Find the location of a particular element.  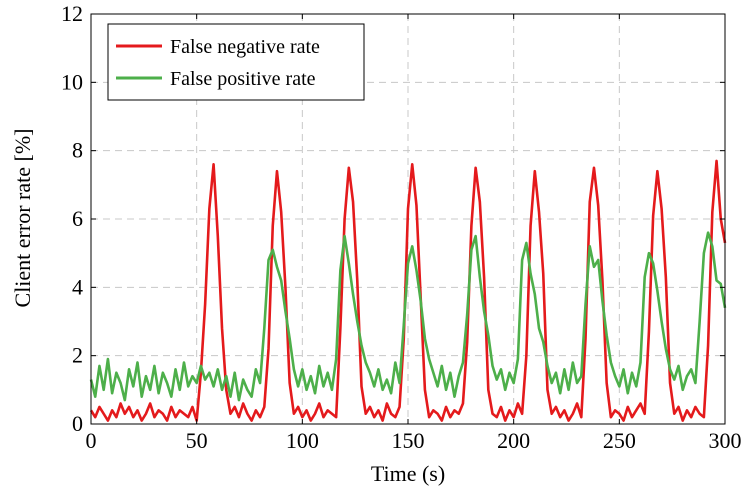

y-tick-label: 0 is located at coordinates (77, 423).